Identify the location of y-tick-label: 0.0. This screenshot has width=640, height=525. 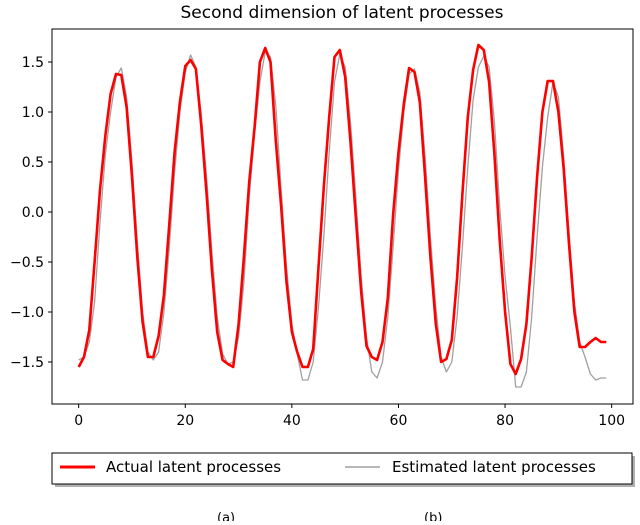
(33, 213).